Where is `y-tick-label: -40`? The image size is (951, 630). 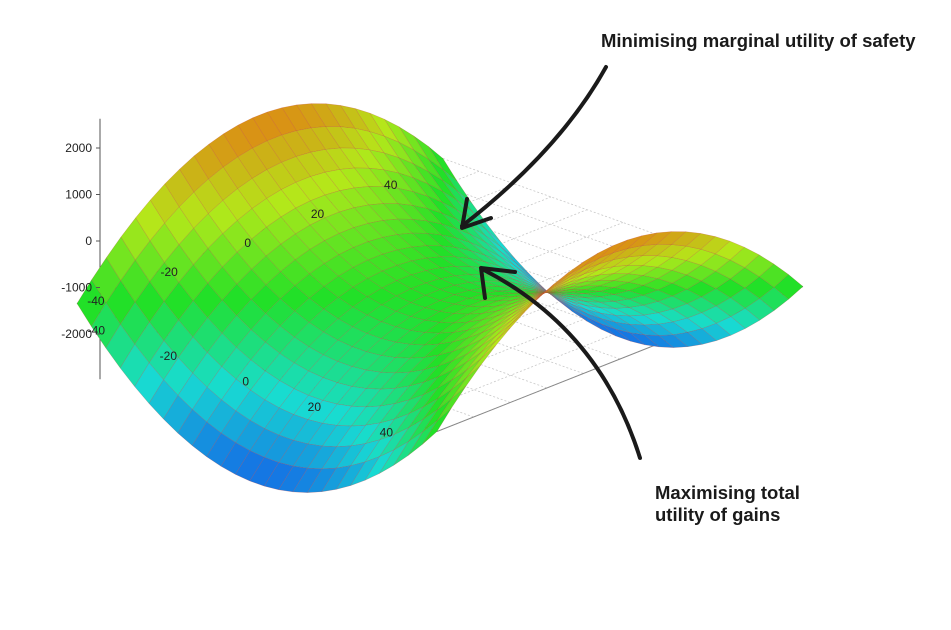 y-tick-label: -40 is located at coordinates (96, 301).